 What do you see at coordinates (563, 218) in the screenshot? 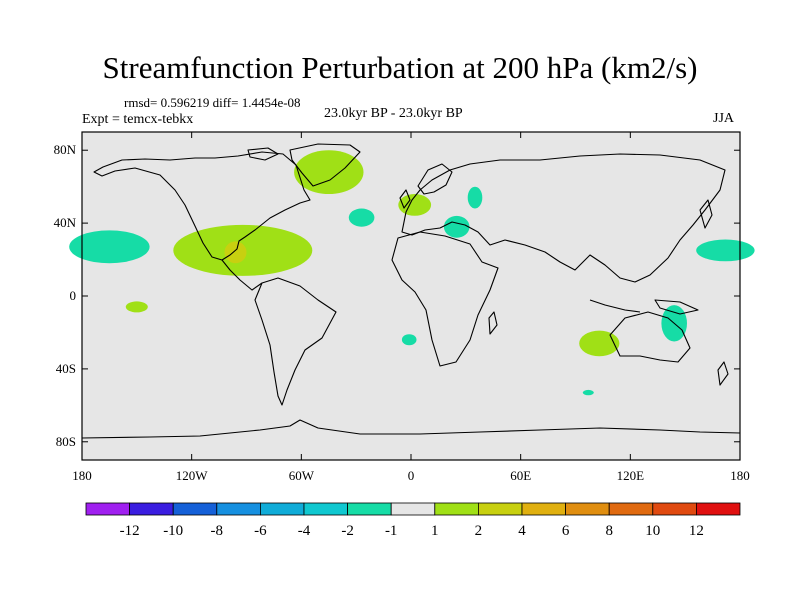
I see `coastline-eurasia` at bounding box center [563, 218].